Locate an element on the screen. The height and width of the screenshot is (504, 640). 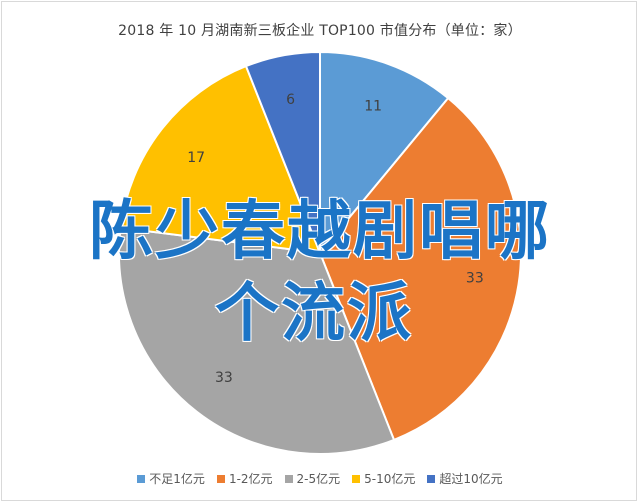
data-label-3: 33 is located at coordinates (224, 378).